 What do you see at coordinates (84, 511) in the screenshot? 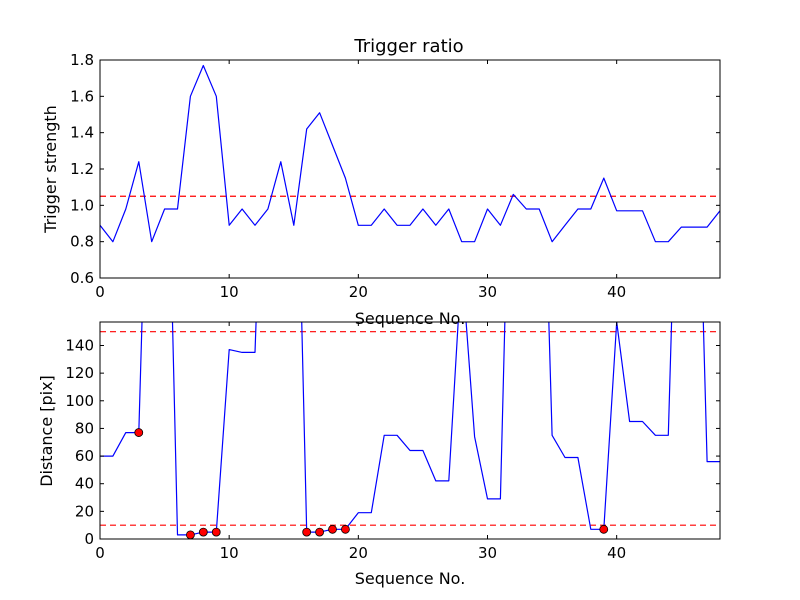
I see `y-tick-label: 20` at bounding box center [84, 511].